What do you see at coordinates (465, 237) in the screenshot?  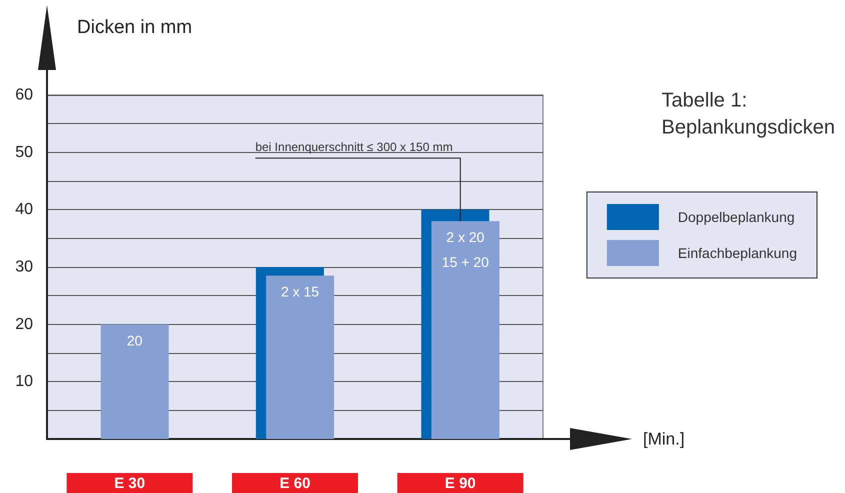 I see `annotation: 2 x 20` at bounding box center [465, 237].